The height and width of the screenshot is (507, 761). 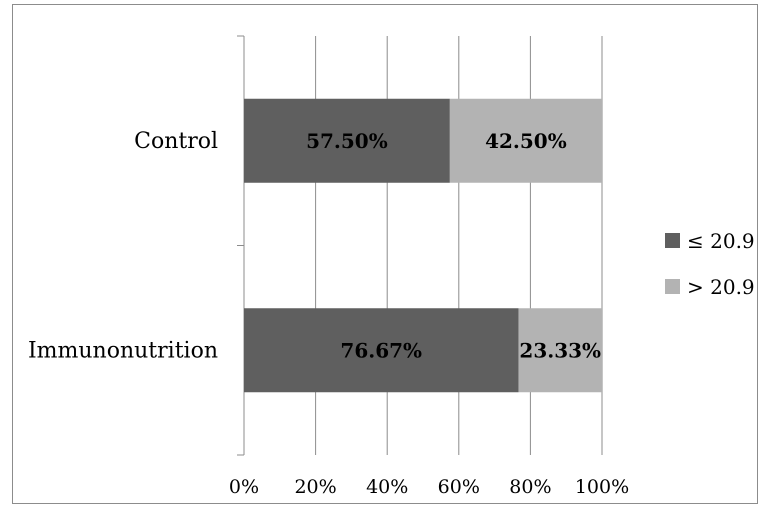 I want to click on x-tick-label: 20%, so click(x=315, y=487).